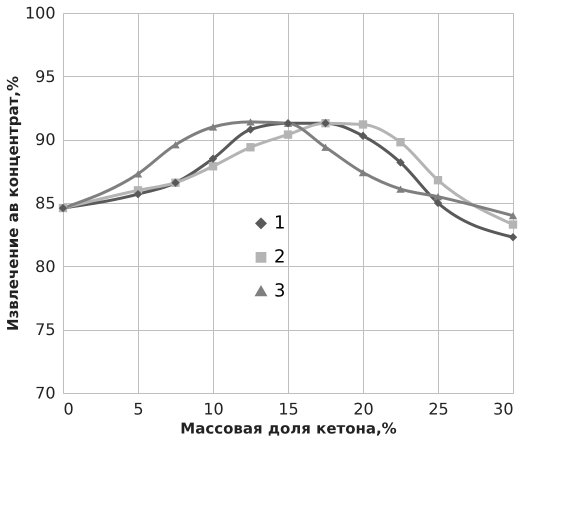  I want to click on x-tick-label: 25, so click(438, 409).